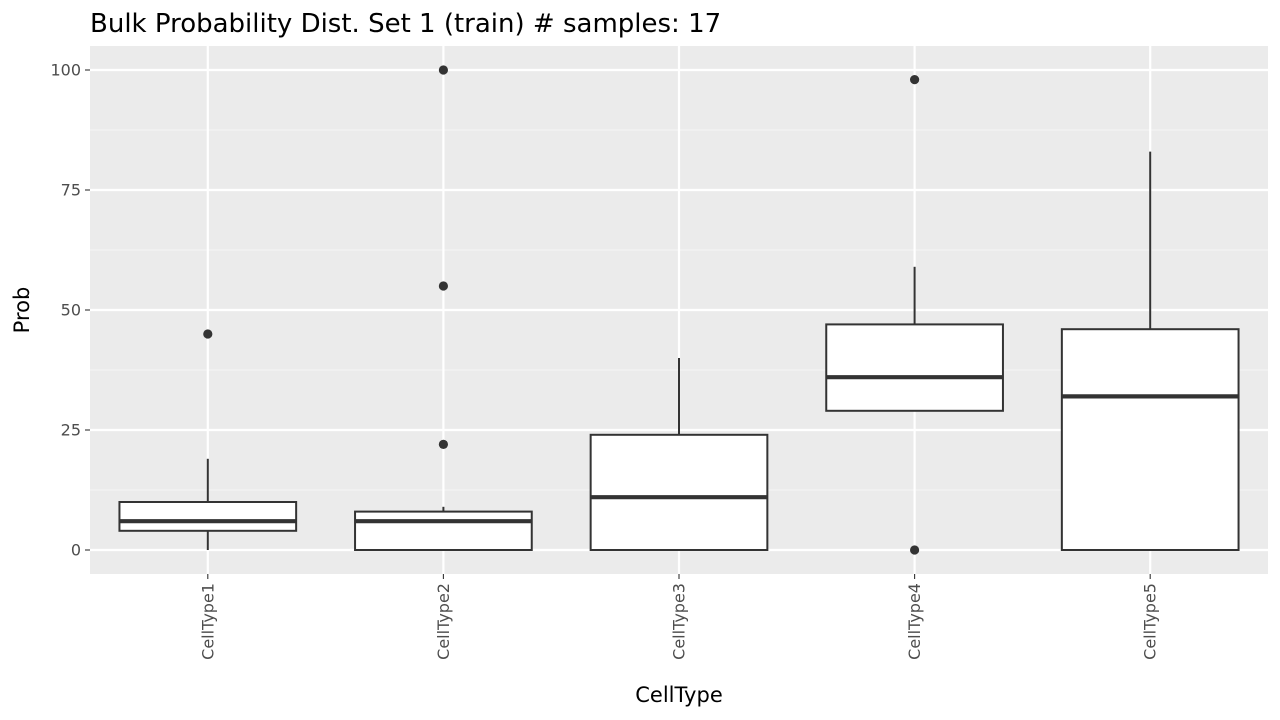  I want to click on boxplot-CellType5, so click(1150, 351).